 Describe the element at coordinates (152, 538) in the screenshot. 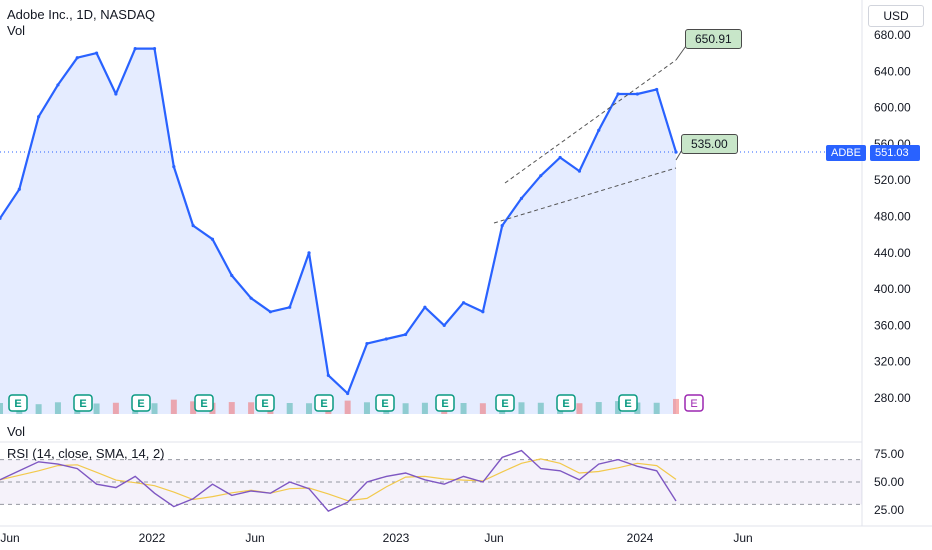

I see `time-axis-label: 2022` at that location.